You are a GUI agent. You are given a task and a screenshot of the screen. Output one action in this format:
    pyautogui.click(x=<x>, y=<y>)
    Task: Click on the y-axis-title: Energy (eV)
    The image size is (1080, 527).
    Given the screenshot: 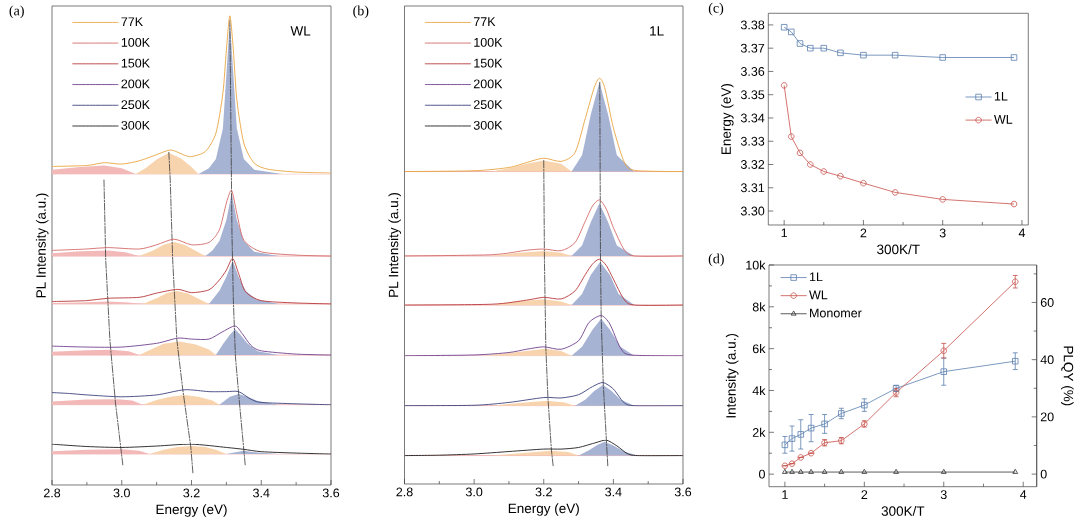 What is the action you would take?
    pyautogui.click(x=727, y=119)
    